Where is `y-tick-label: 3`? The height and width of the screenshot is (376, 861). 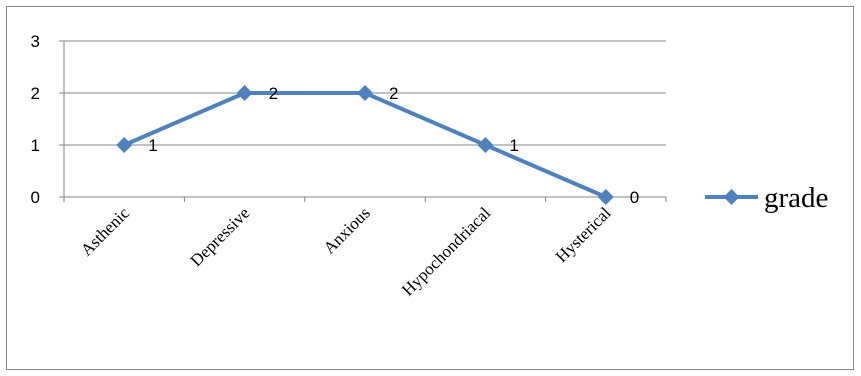
y-tick-label: 3 is located at coordinates (35, 41).